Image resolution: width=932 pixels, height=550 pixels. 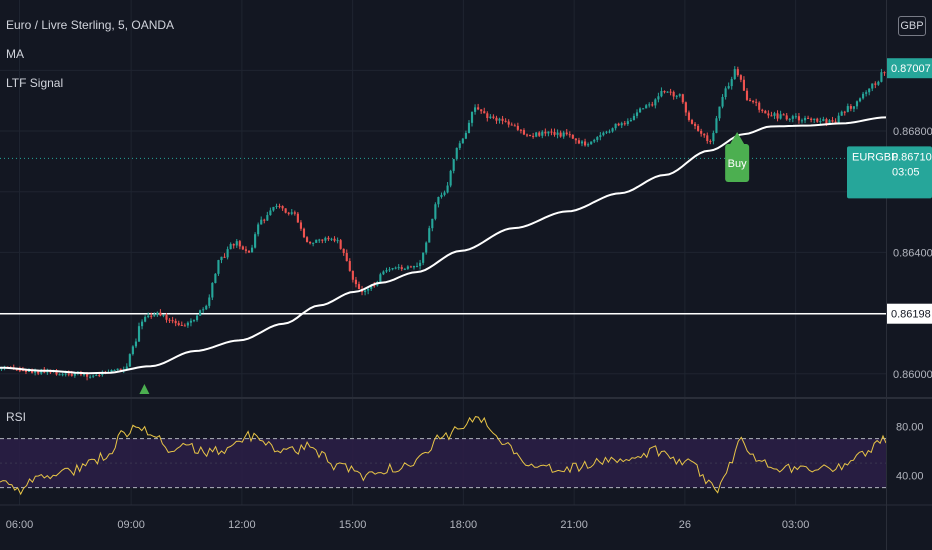 I want to click on time-axis: 06:00 09:00 12:00 15:00 18:00 21:00 26 03:00, so click(x=408, y=525).